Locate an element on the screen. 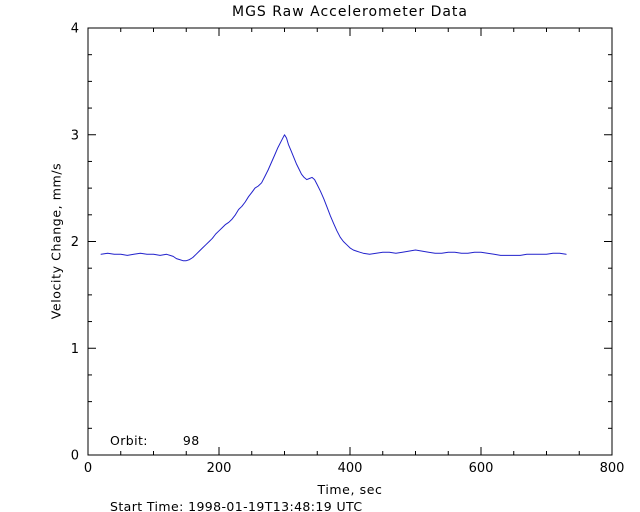 The image size is (640, 512). annotation-start-time: Start Time: 1998-01-19T13:48:19 UTC is located at coordinates (236, 505).